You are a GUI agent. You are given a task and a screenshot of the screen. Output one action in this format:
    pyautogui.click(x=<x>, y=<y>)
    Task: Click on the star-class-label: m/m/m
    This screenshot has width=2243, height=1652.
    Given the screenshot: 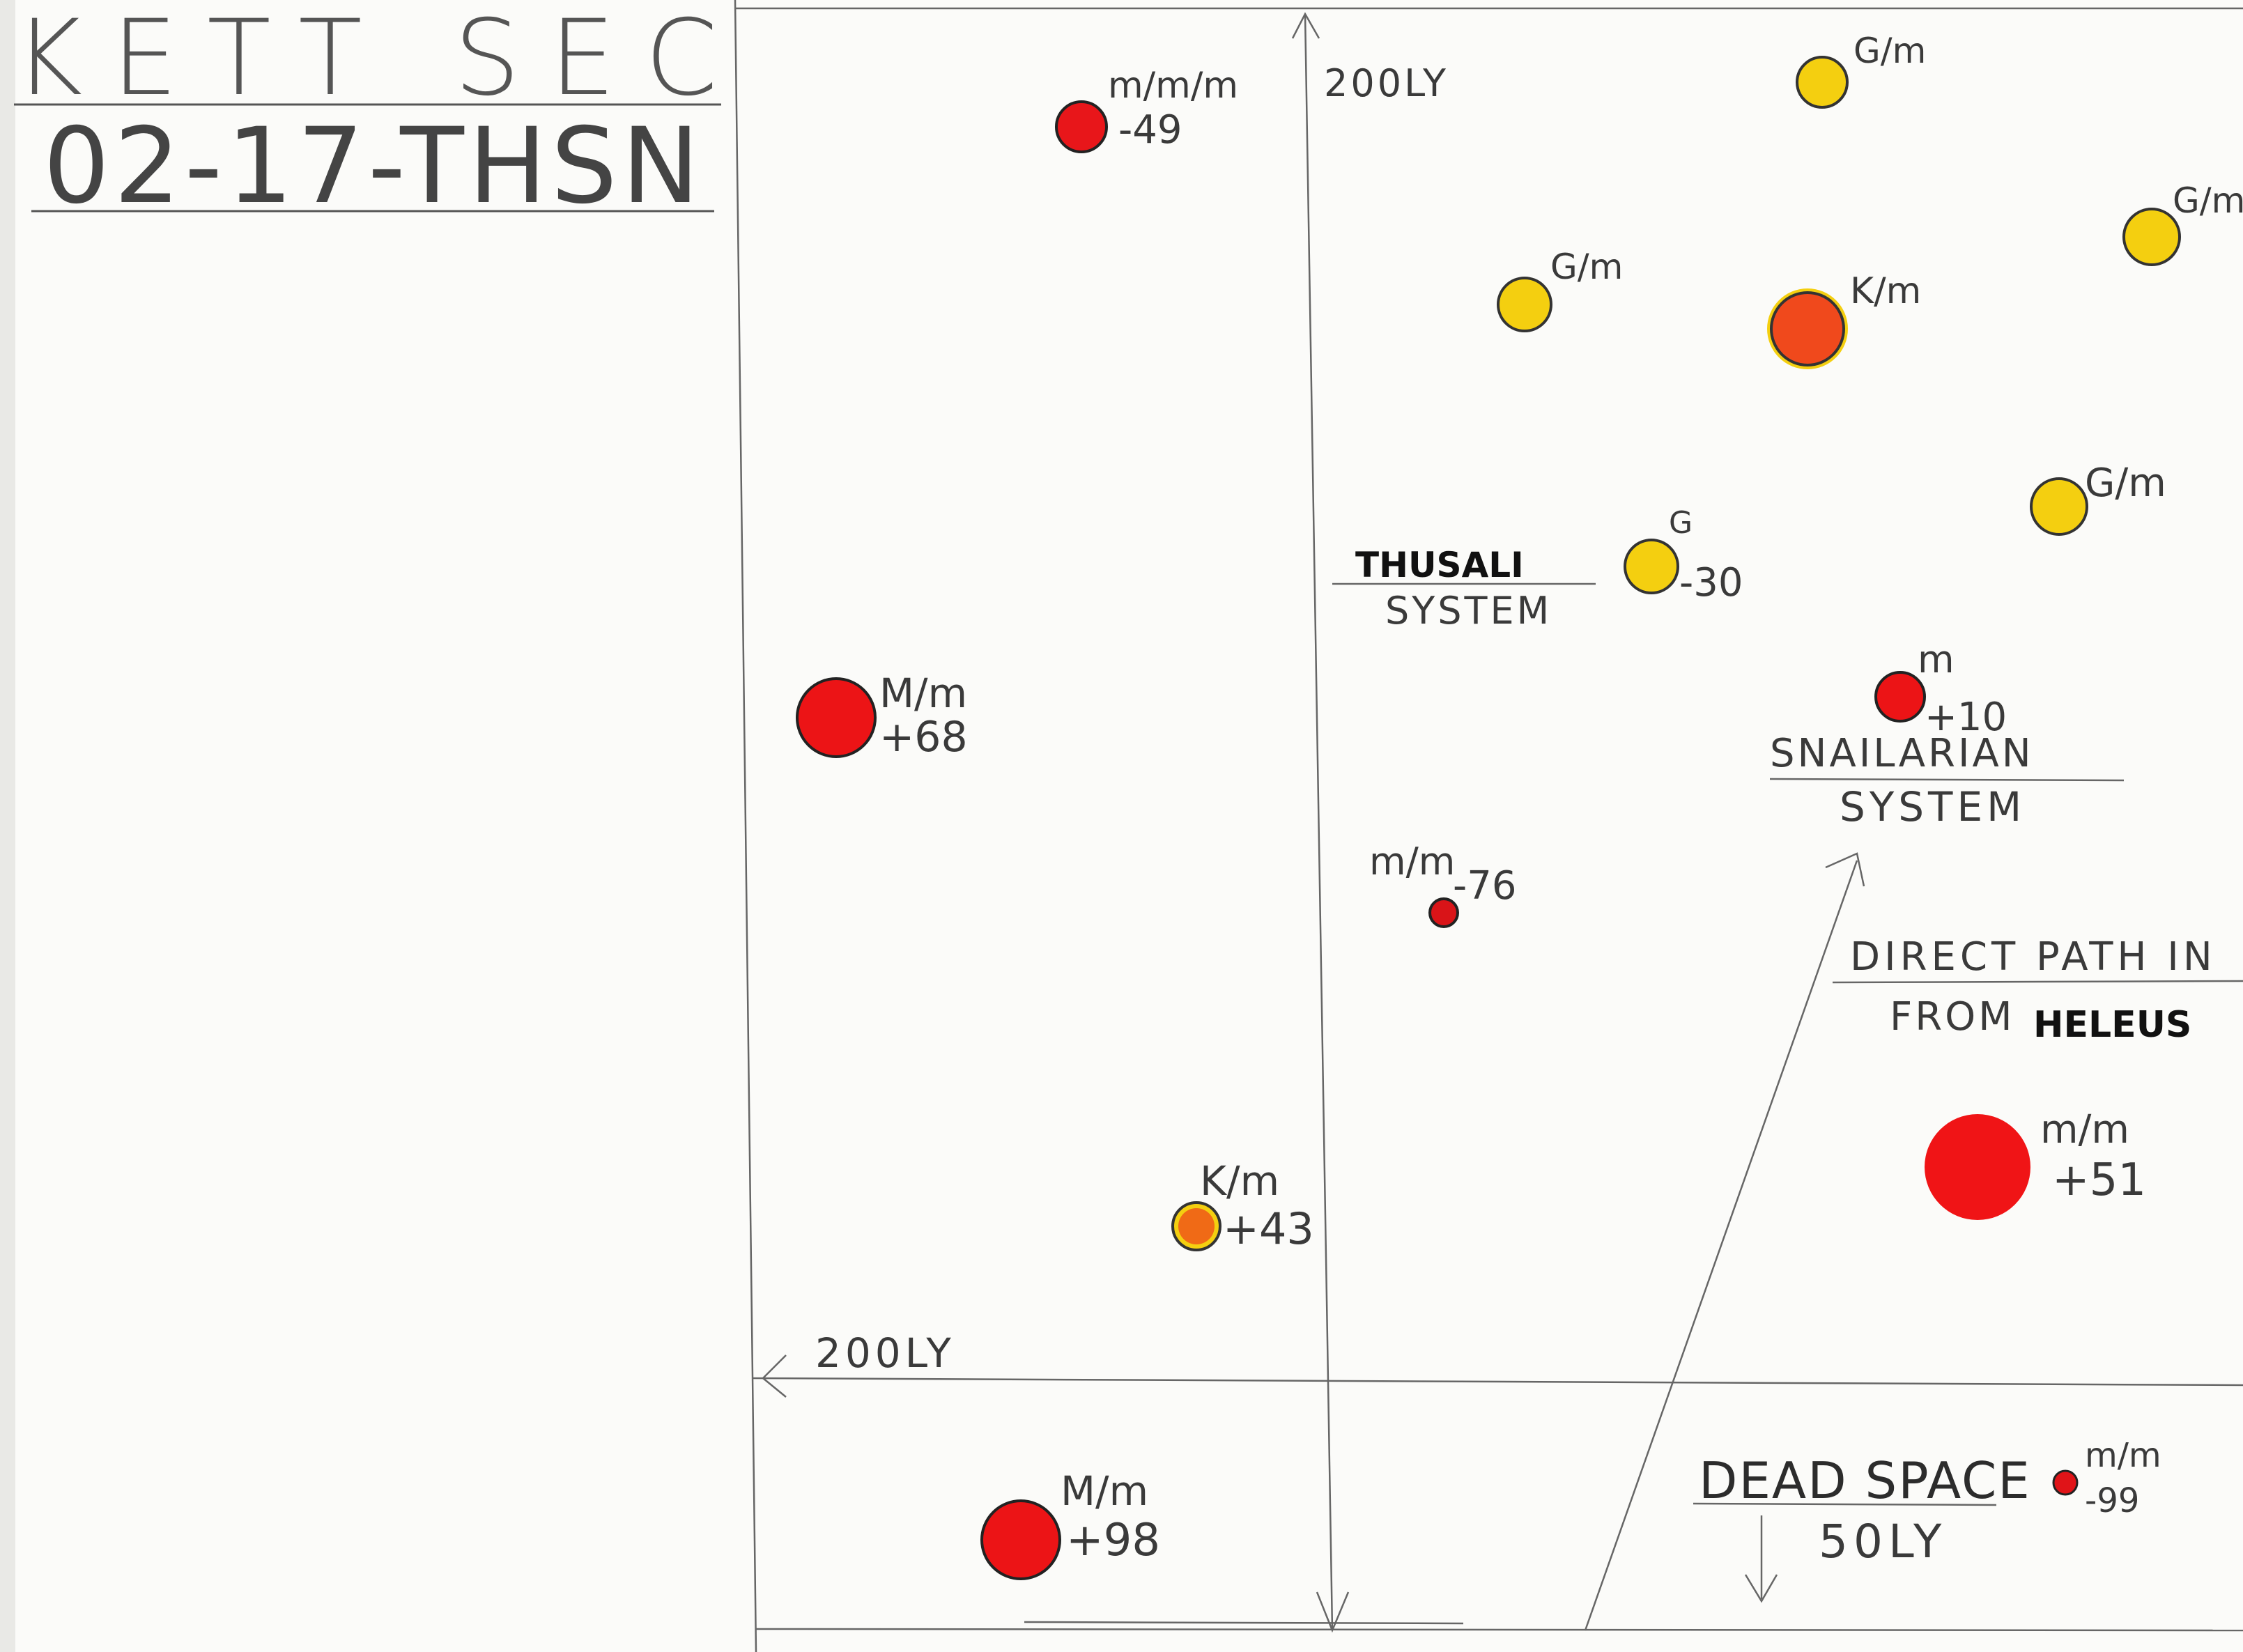 What is the action you would take?
    pyautogui.click(x=1173, y=86)
    